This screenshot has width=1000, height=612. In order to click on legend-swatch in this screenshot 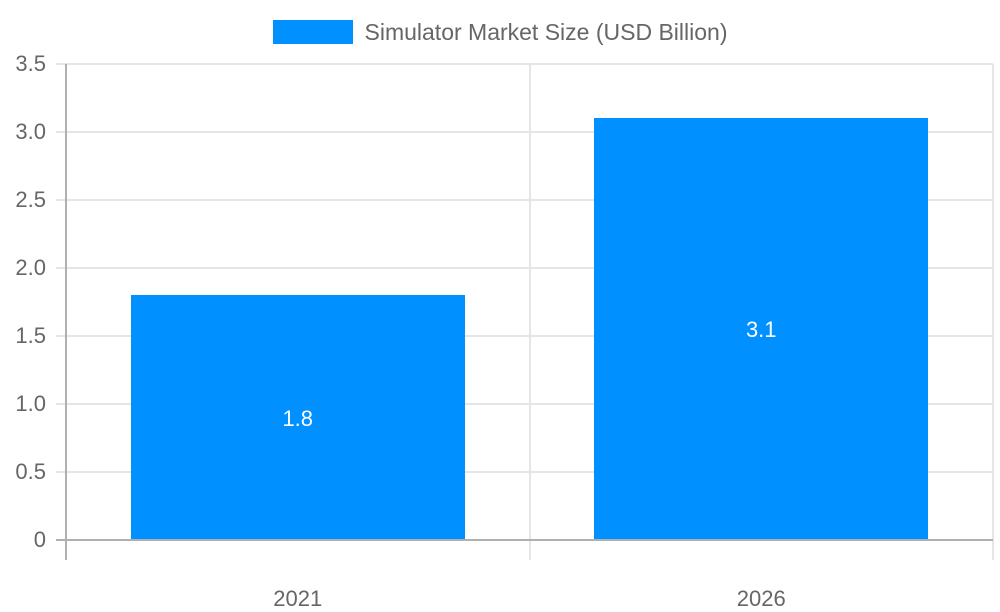, I will do `click(312, 32)`.